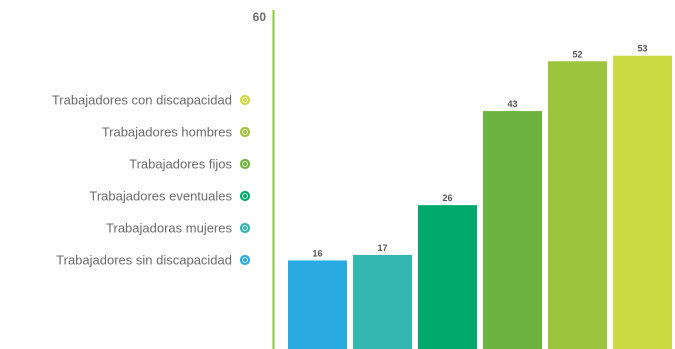 This screenshot has width=675, height=349. What do you see at coordinates (144, 260) in the screenshot?
I see `legend-label: Trabajadores sin discapacidad` at bounding box center [144, 260].